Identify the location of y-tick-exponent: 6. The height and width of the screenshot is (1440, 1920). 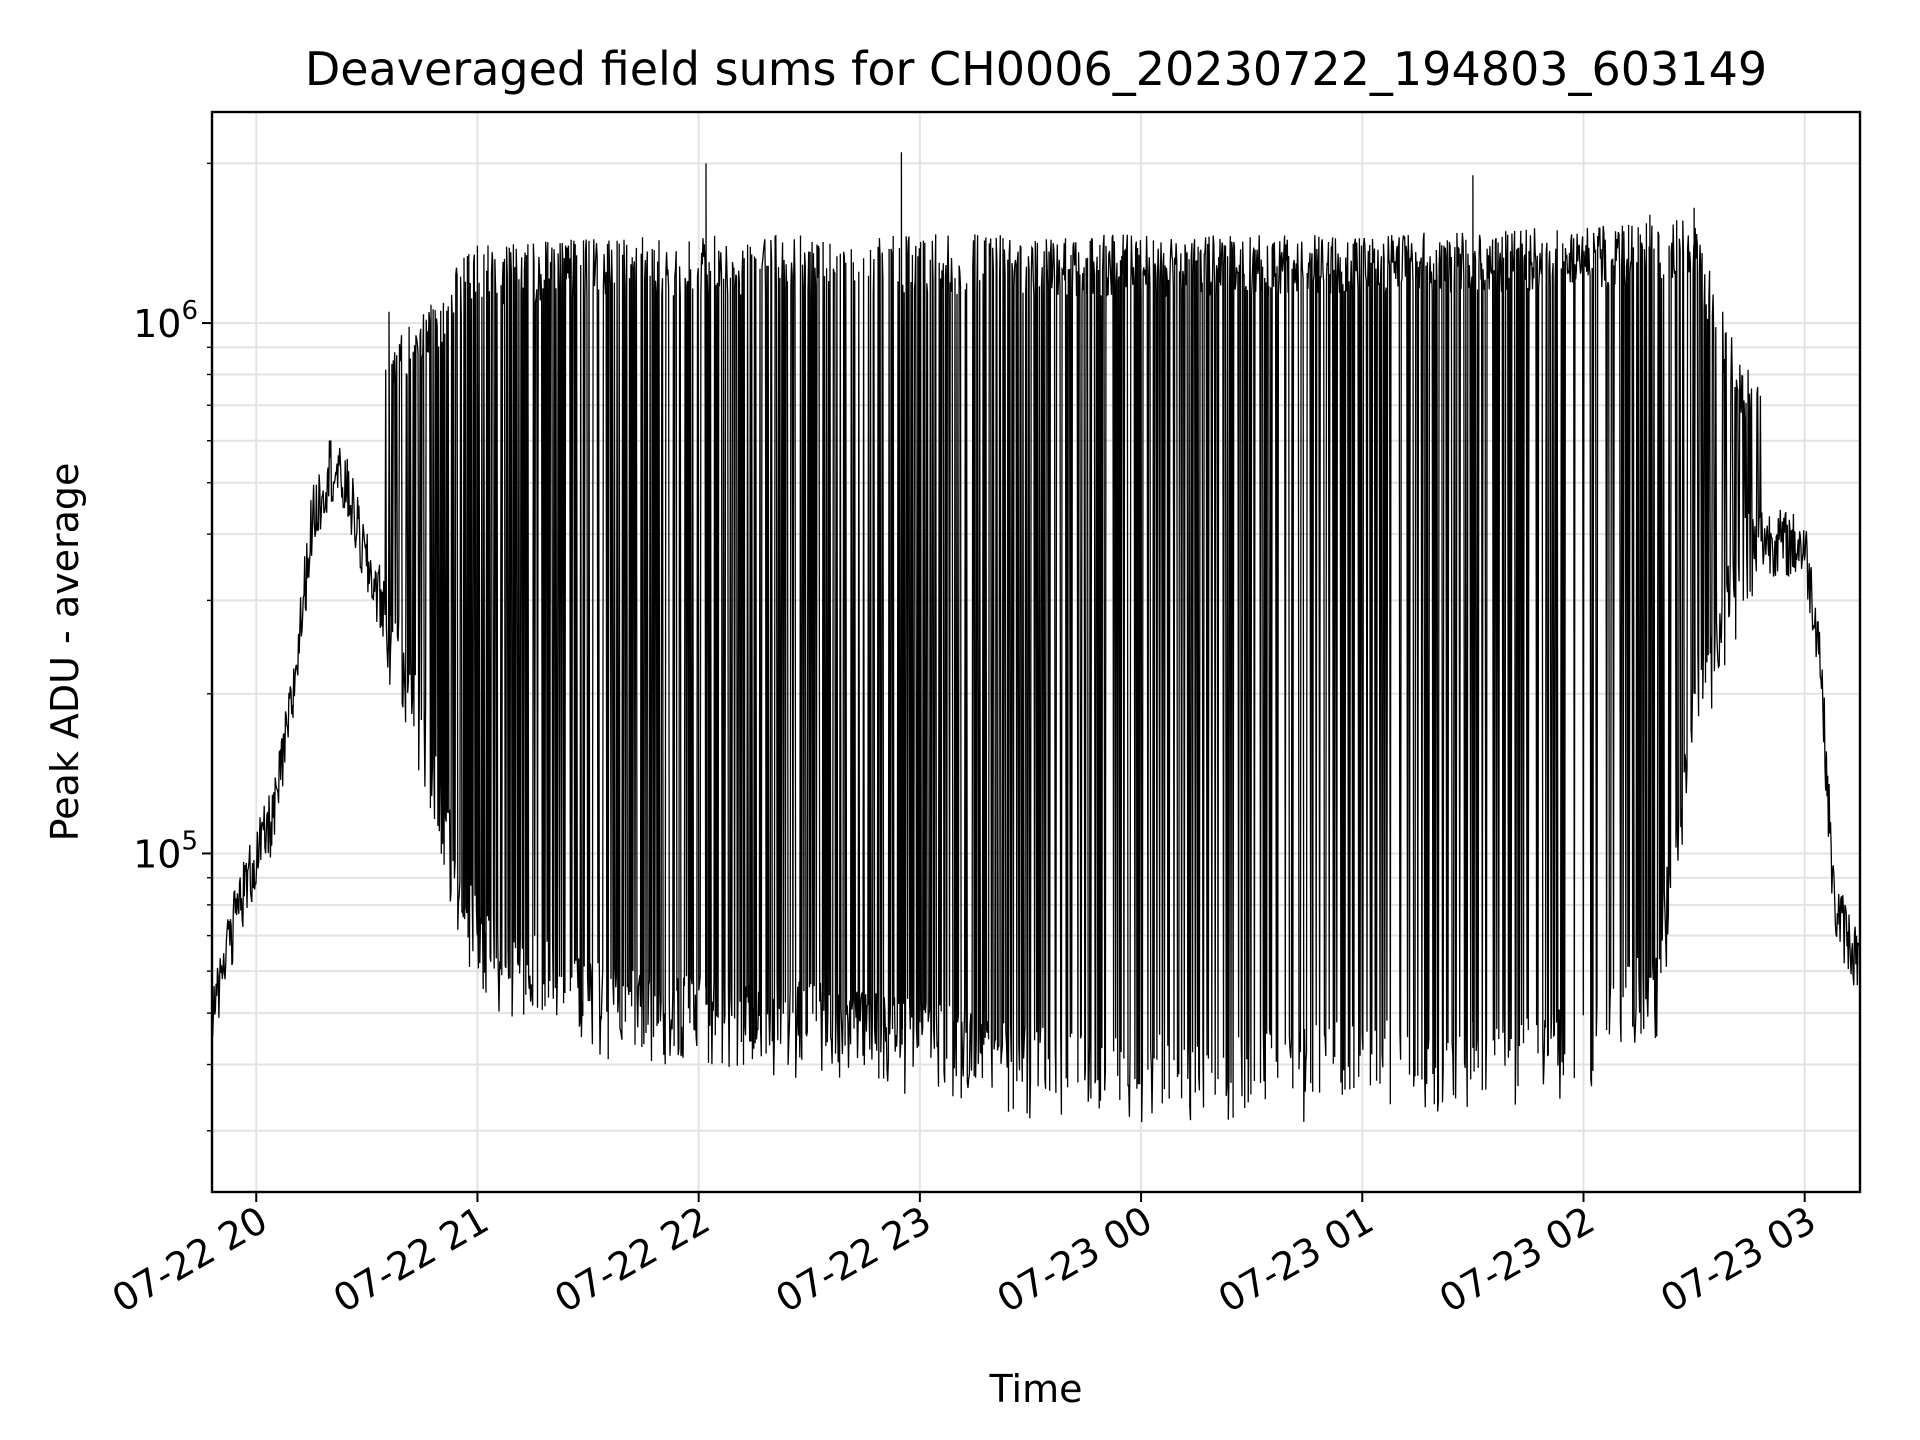
(189, 311).